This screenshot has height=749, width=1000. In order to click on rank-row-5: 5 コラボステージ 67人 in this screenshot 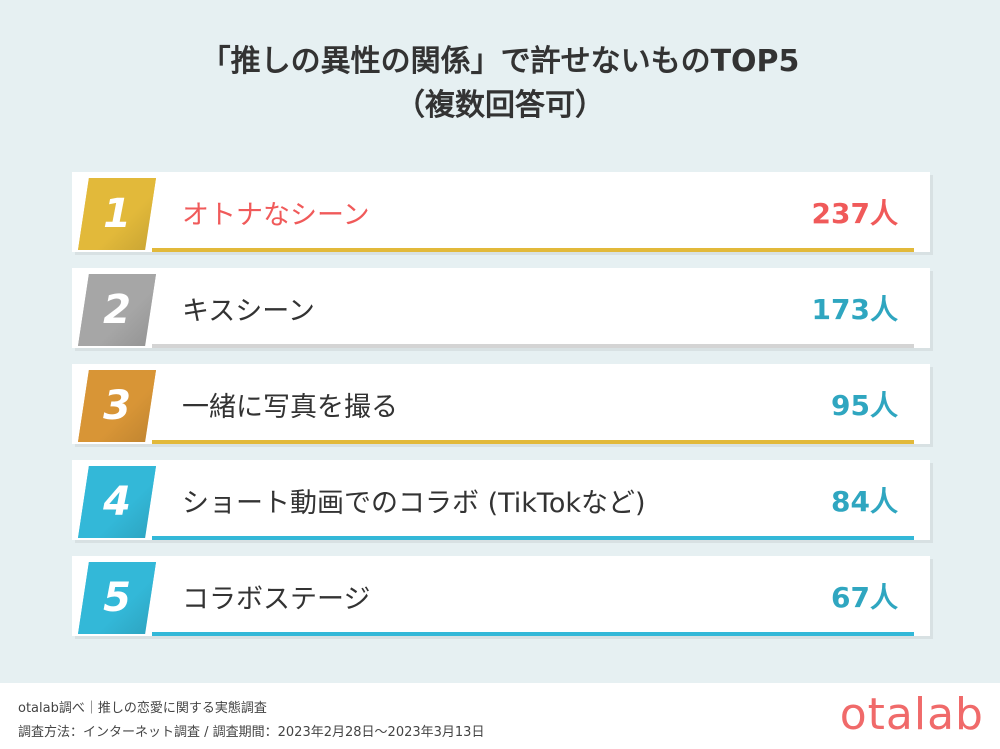, I will do `click(501, 596)`.